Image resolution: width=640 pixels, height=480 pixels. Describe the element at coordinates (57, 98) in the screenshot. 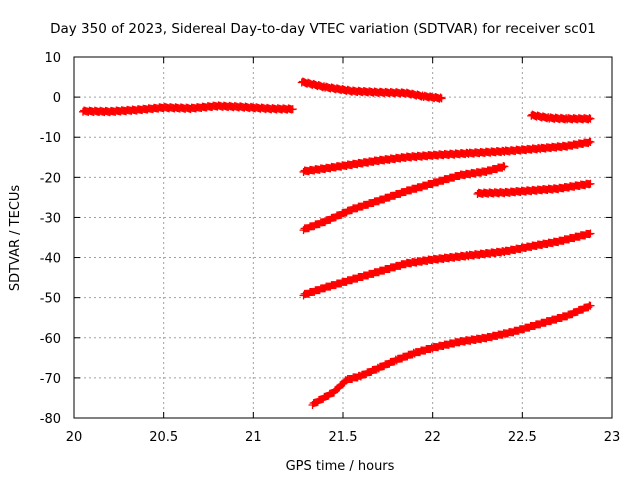

I see `y-tick-label: 0` at that location.